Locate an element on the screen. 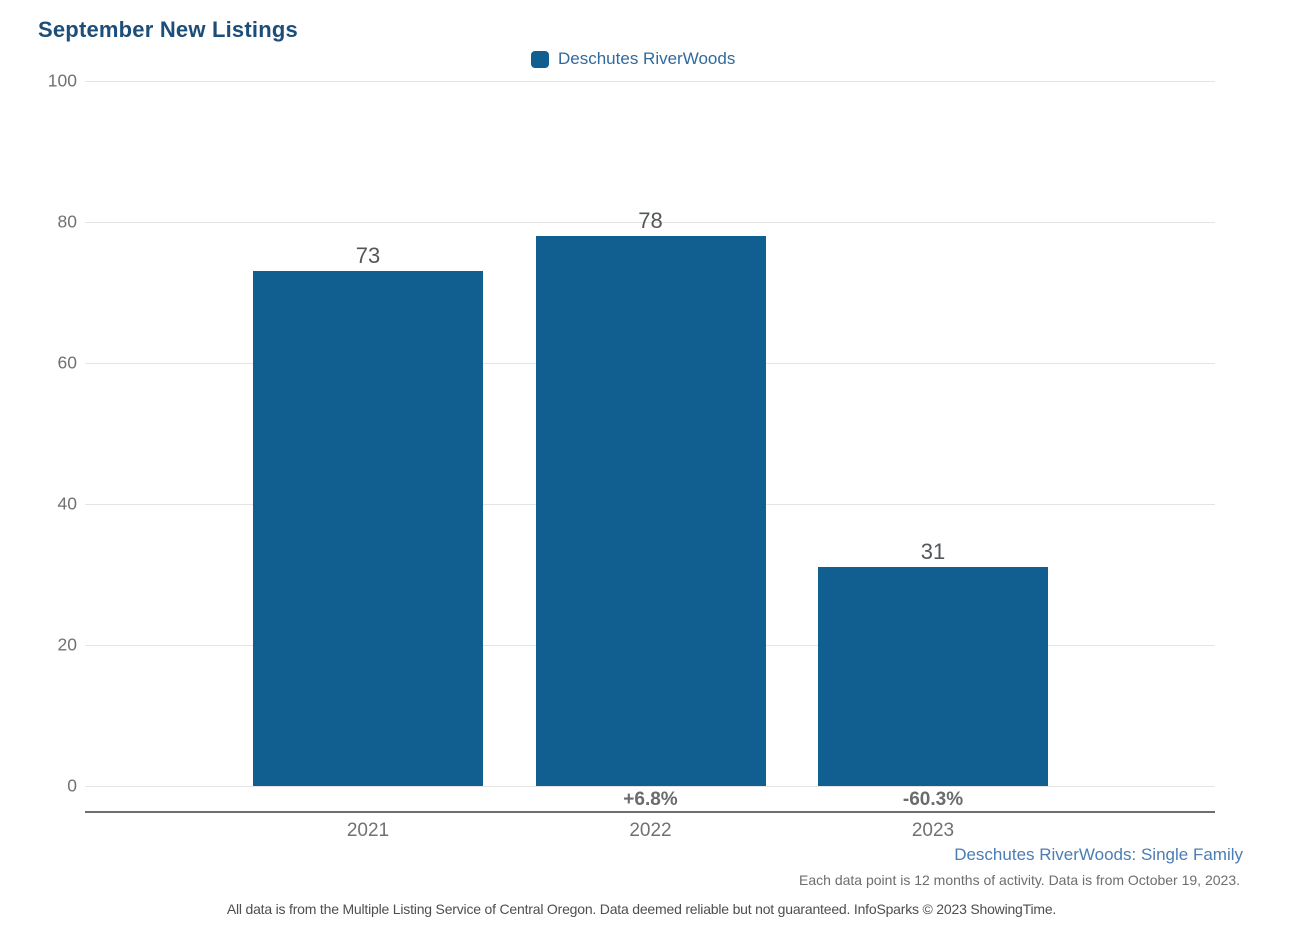 The height and width of the screenshot is (940, 1309). page-title: September New Listings is located at coordinates (168, 29).